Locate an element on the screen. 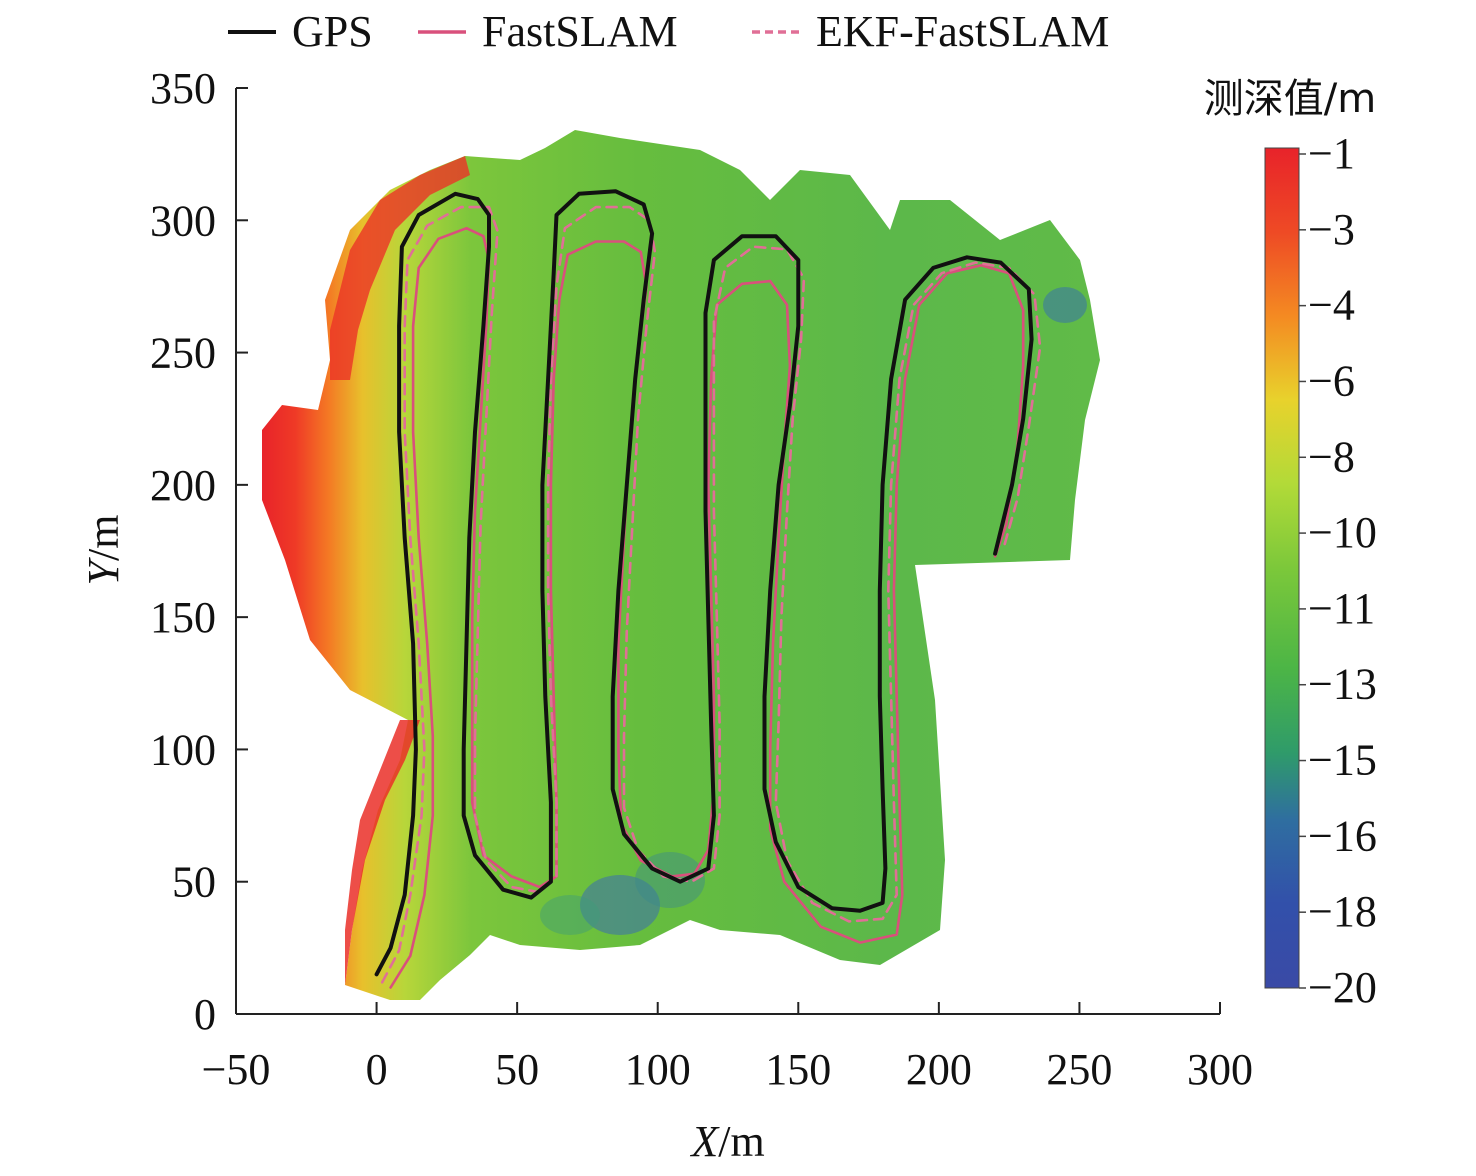 This screenshot has height=1176, width=1476. colorbar-label: −6 is located at coordinates (1331, 380).